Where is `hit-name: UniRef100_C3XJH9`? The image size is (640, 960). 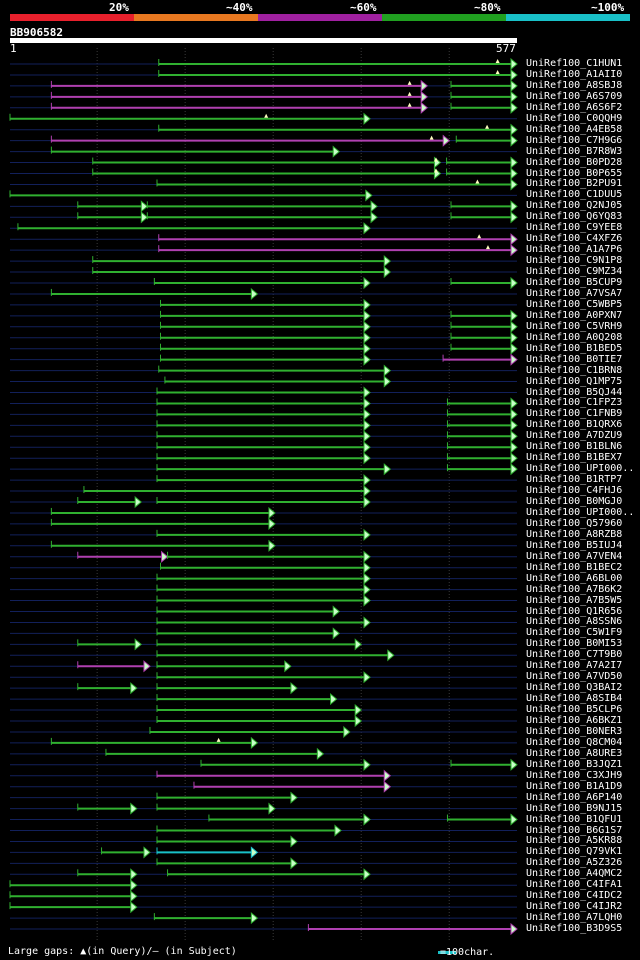
hit-name: UniRef100_C3XJH9 is located at coordinates (574, 775).